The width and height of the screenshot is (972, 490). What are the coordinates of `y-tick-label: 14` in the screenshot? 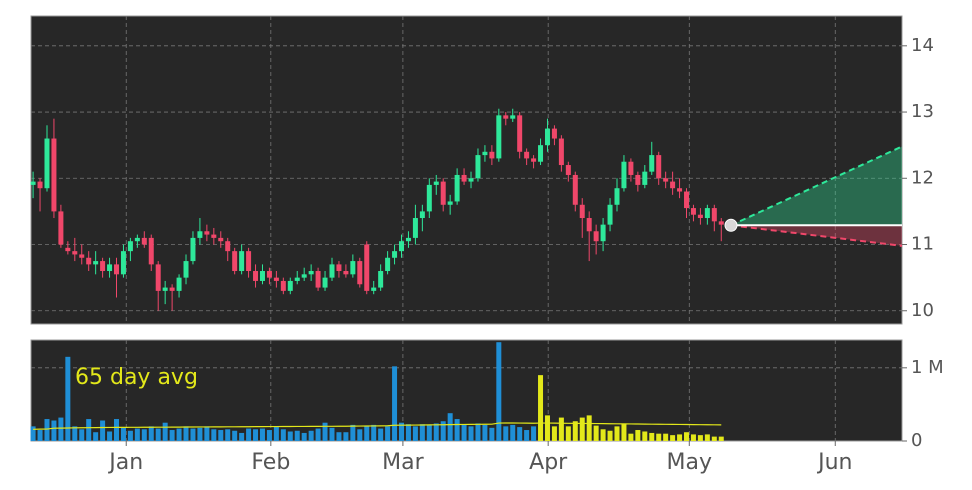 It's located at (922, 45).